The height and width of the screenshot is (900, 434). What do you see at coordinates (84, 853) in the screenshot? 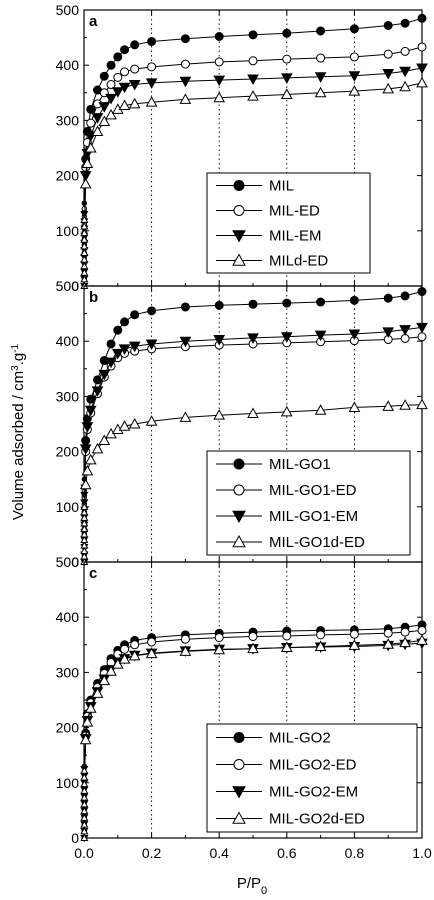
I see `x-tick-label: 0.0` at bounding box center [84, 853].